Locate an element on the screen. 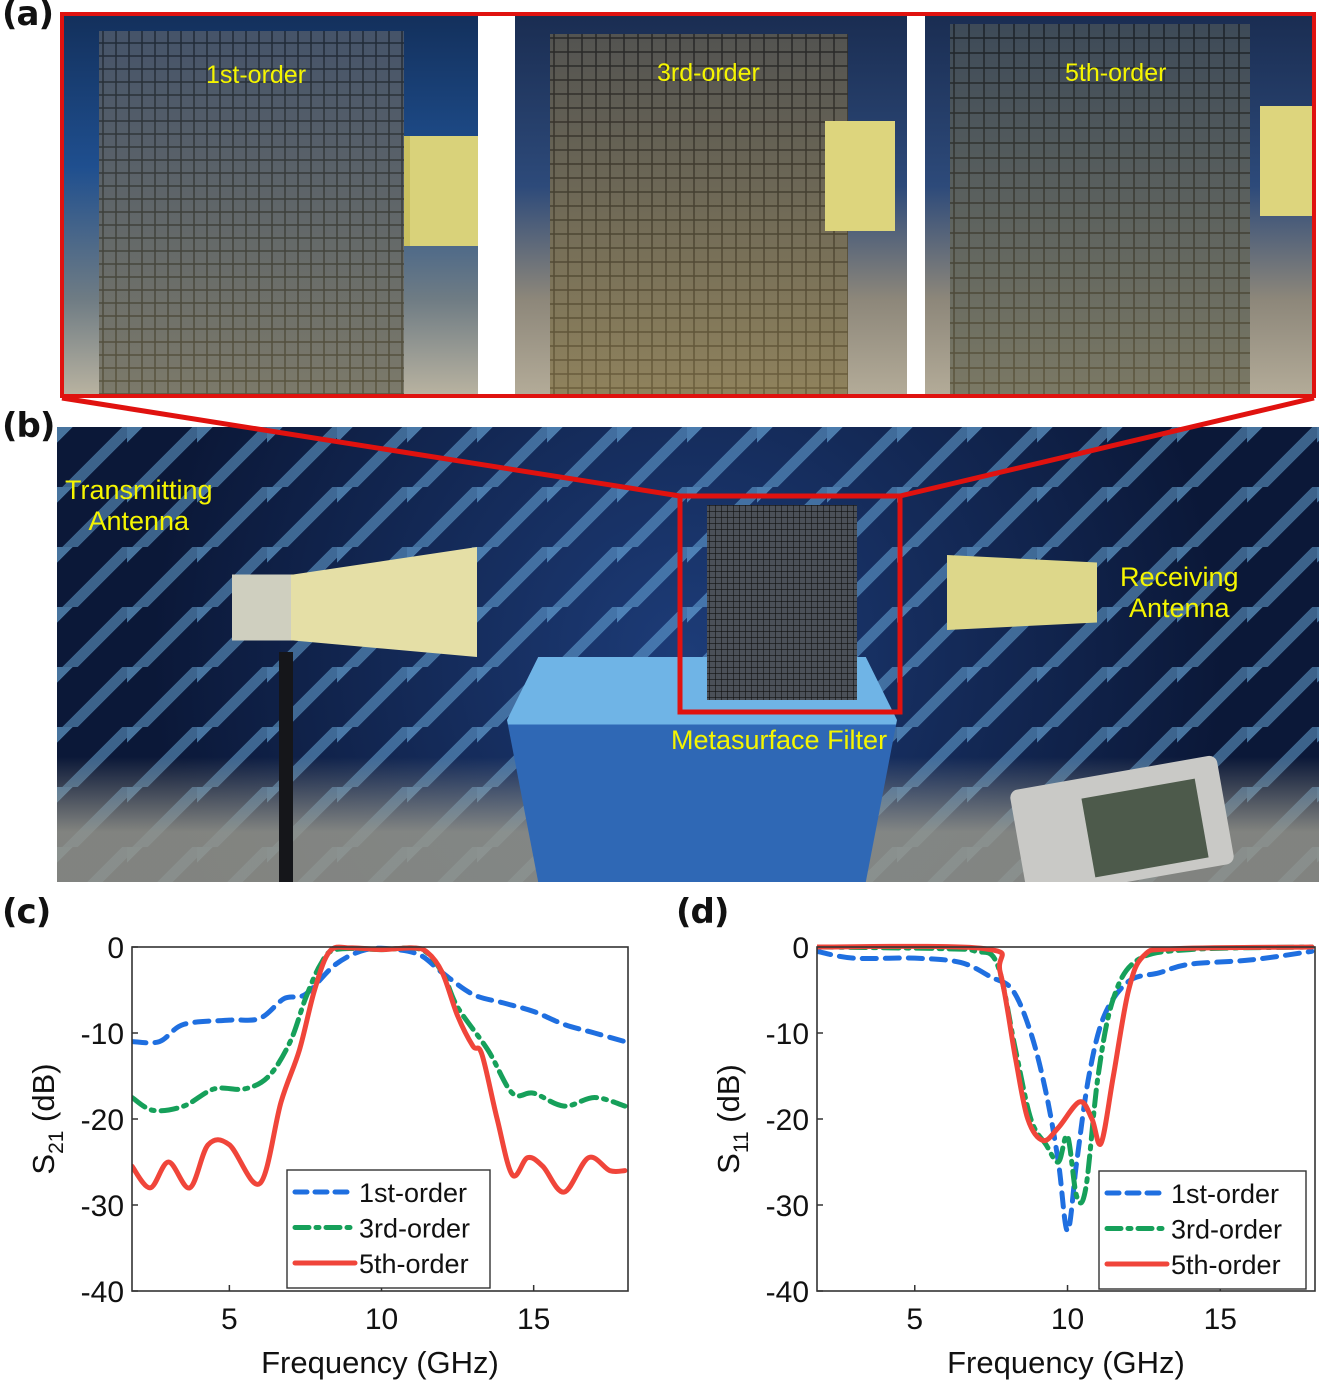 The width and height of the screenshot is (1328, 1385). panel-c-label: (c) is located at coordinates (26, 912).